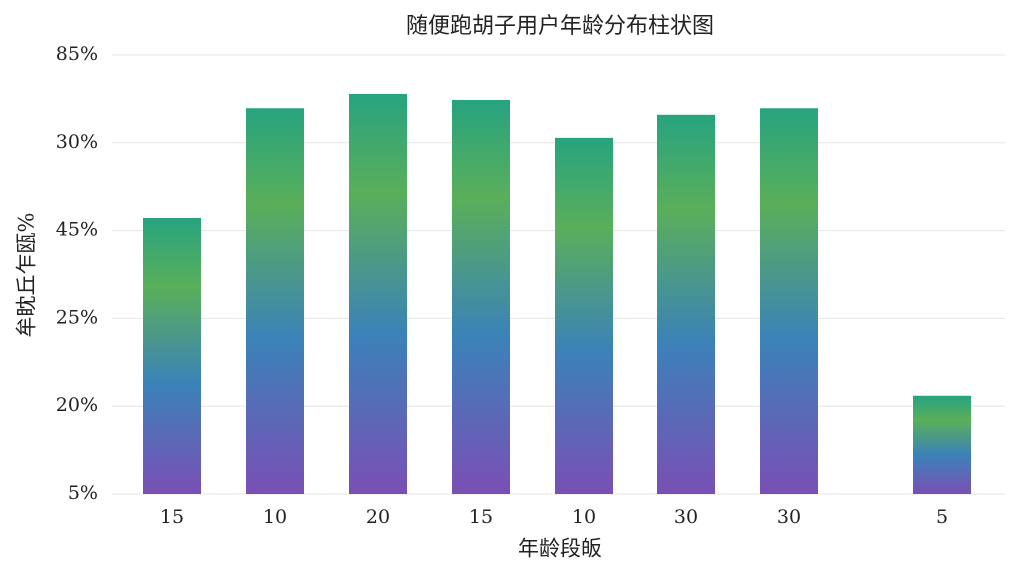 The height and width of the screenshot is (580, 1024). I want to click on y-tick-label: 85%, so click(77, 54).